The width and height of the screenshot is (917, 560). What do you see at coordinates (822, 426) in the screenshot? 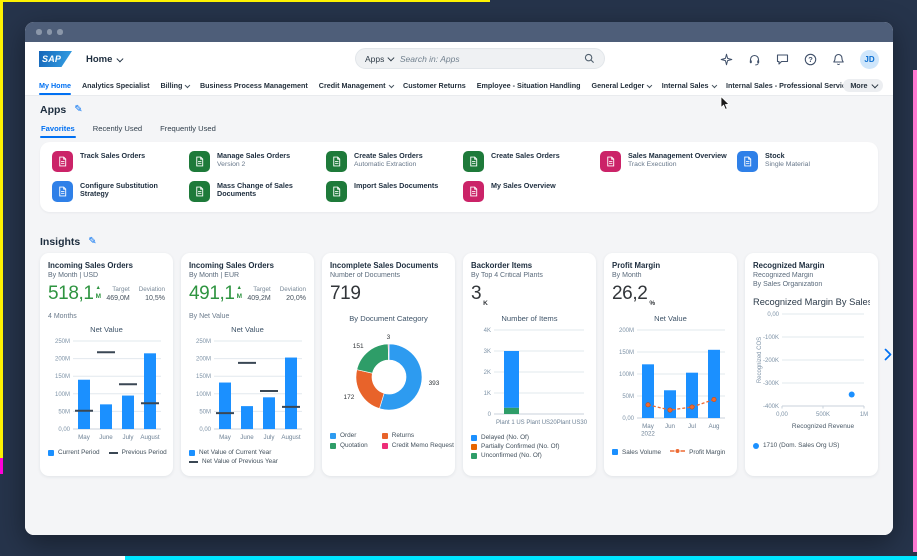
I see `svg-text: Recognized Revenue` at bounding box center [822, 426].